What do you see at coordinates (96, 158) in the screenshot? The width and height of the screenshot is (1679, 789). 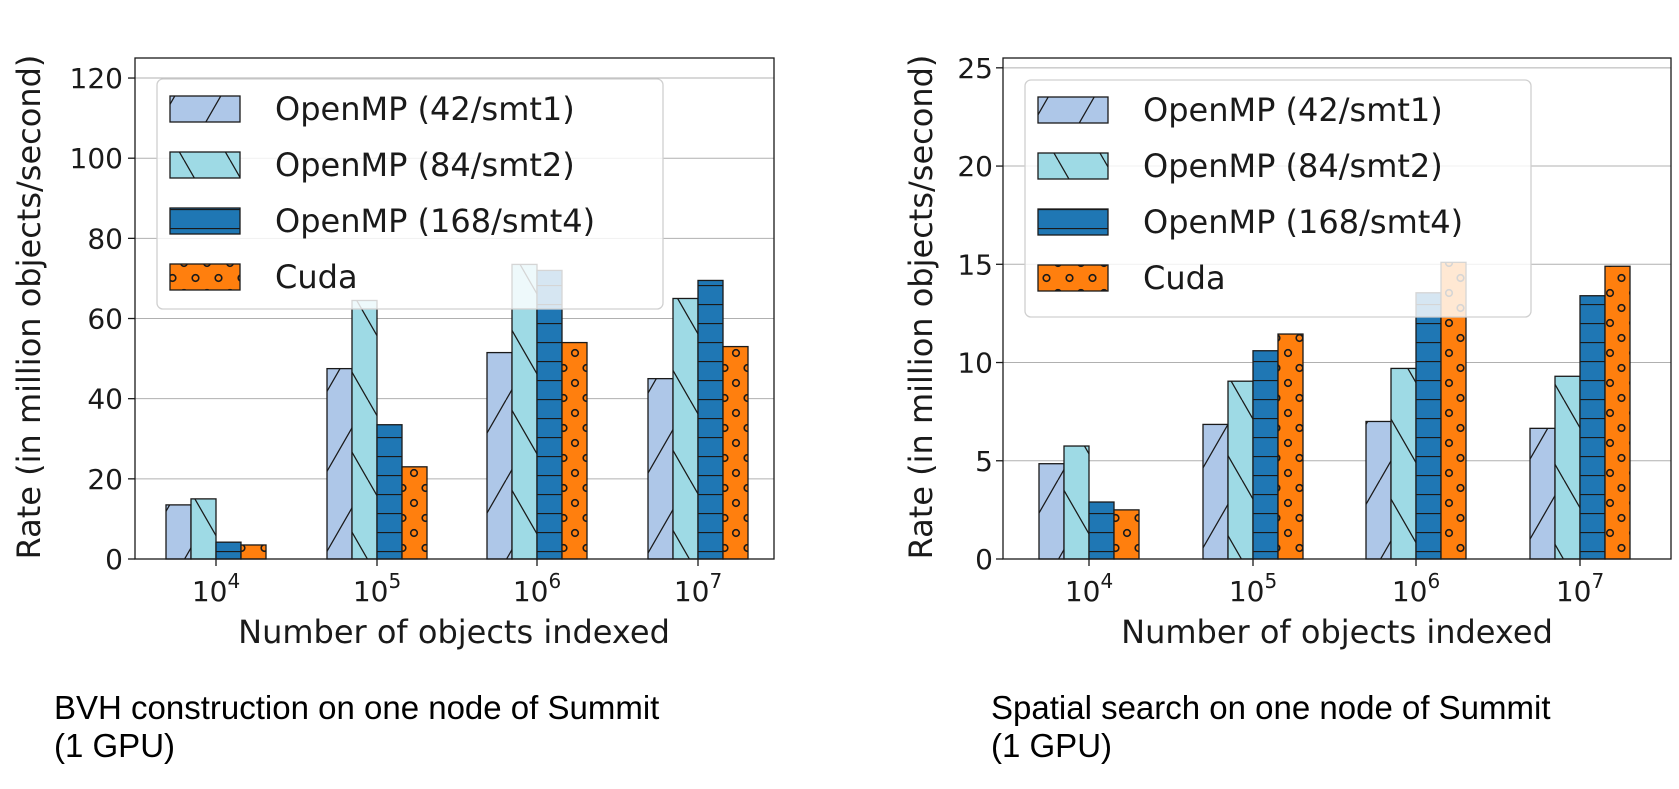 I see `y-tick-label: 100` at bounding box center [96, 158].